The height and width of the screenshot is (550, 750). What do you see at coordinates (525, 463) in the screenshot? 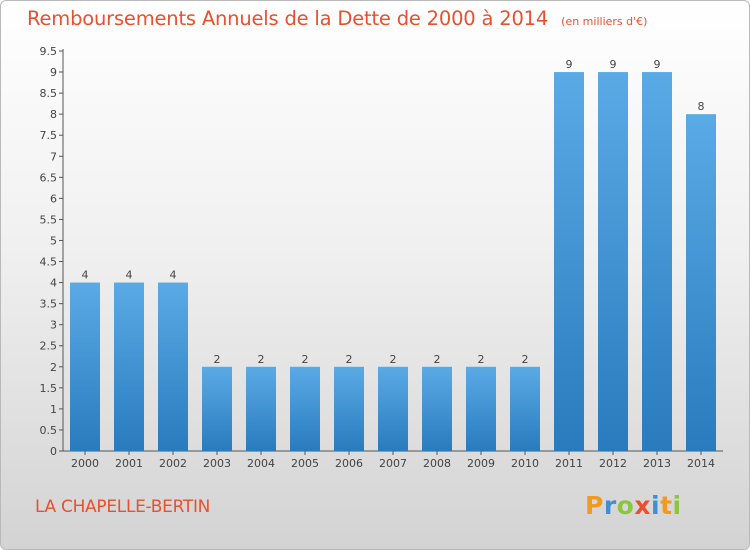
I see `x-tick-label: 2010` at bounding box center [525, 463].